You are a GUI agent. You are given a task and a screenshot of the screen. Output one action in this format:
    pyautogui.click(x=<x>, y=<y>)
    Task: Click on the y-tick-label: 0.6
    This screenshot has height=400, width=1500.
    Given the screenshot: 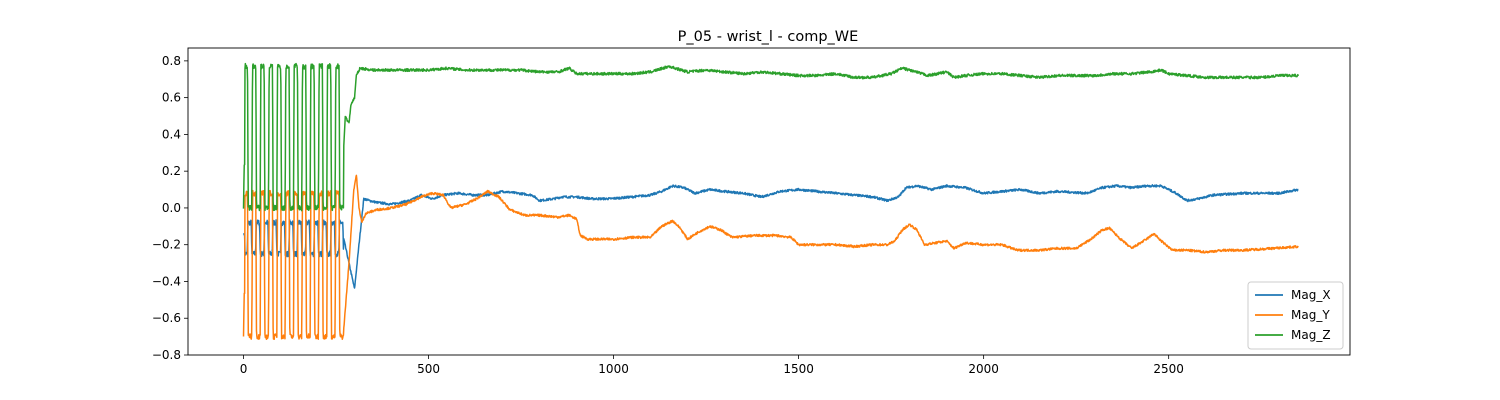 What is the action you would take?
    pyautogui.click(x=171, y=98)
    